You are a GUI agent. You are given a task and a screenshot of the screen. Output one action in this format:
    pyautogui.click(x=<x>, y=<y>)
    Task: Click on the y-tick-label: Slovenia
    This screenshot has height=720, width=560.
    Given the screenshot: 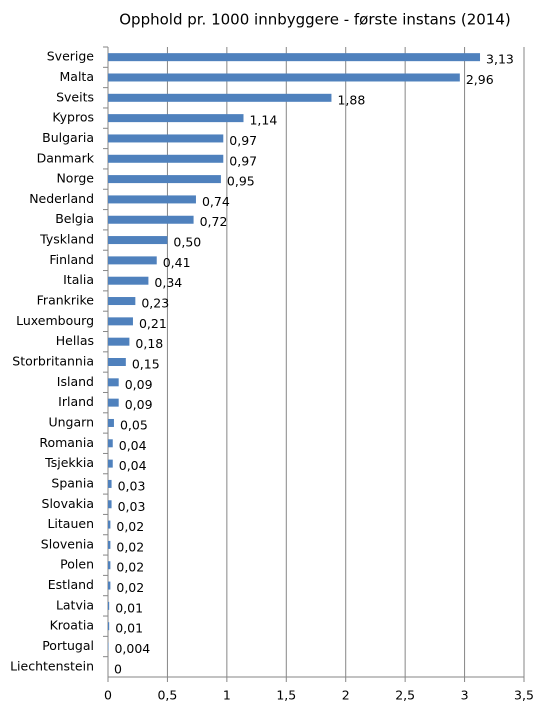 What is the action you would take?
    pyautogui.click(x=67, y=543)
    